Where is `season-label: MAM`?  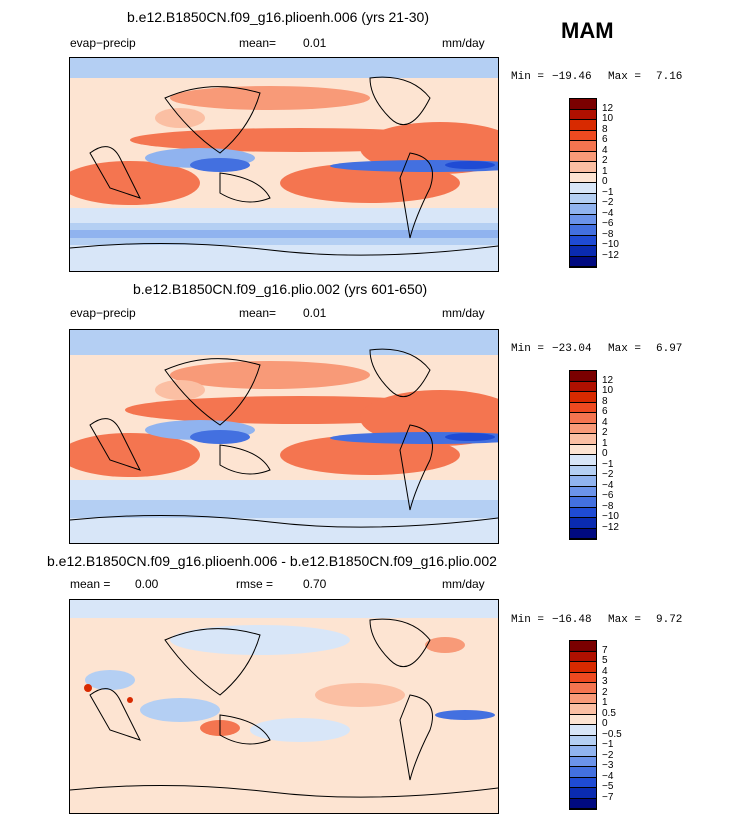 season-label: MAM is located at coordinates (587, 30).